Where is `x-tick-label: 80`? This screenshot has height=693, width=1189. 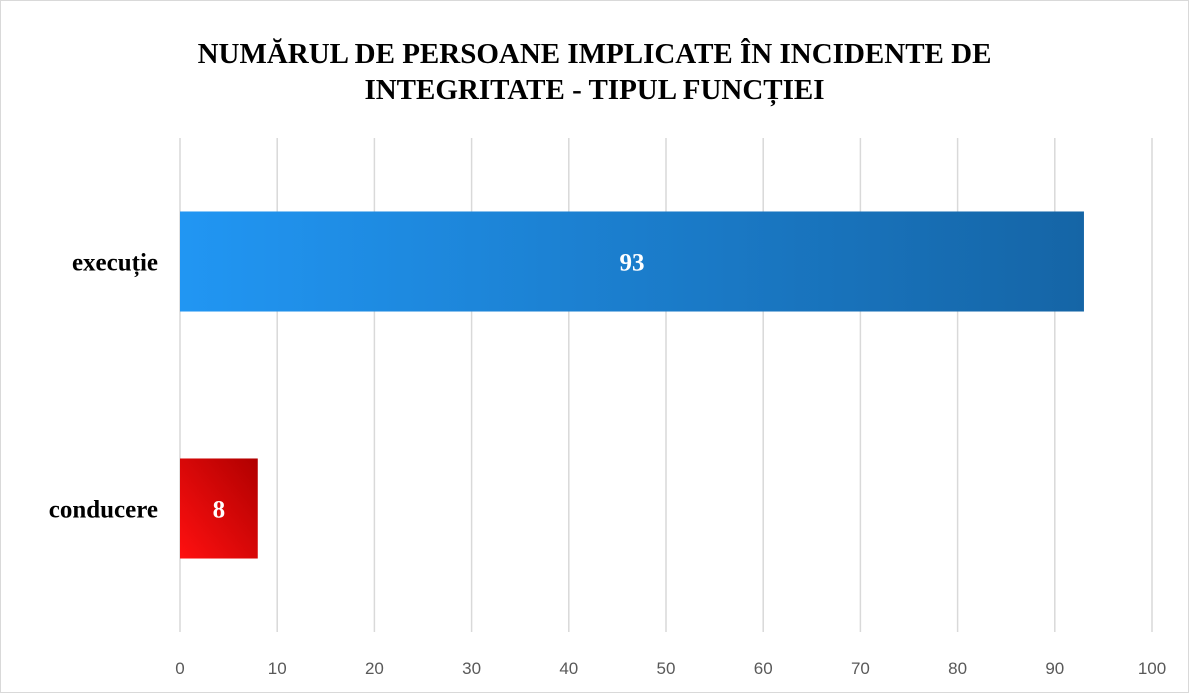
x-tick-label: 80 is located at coordinates (957, 668).